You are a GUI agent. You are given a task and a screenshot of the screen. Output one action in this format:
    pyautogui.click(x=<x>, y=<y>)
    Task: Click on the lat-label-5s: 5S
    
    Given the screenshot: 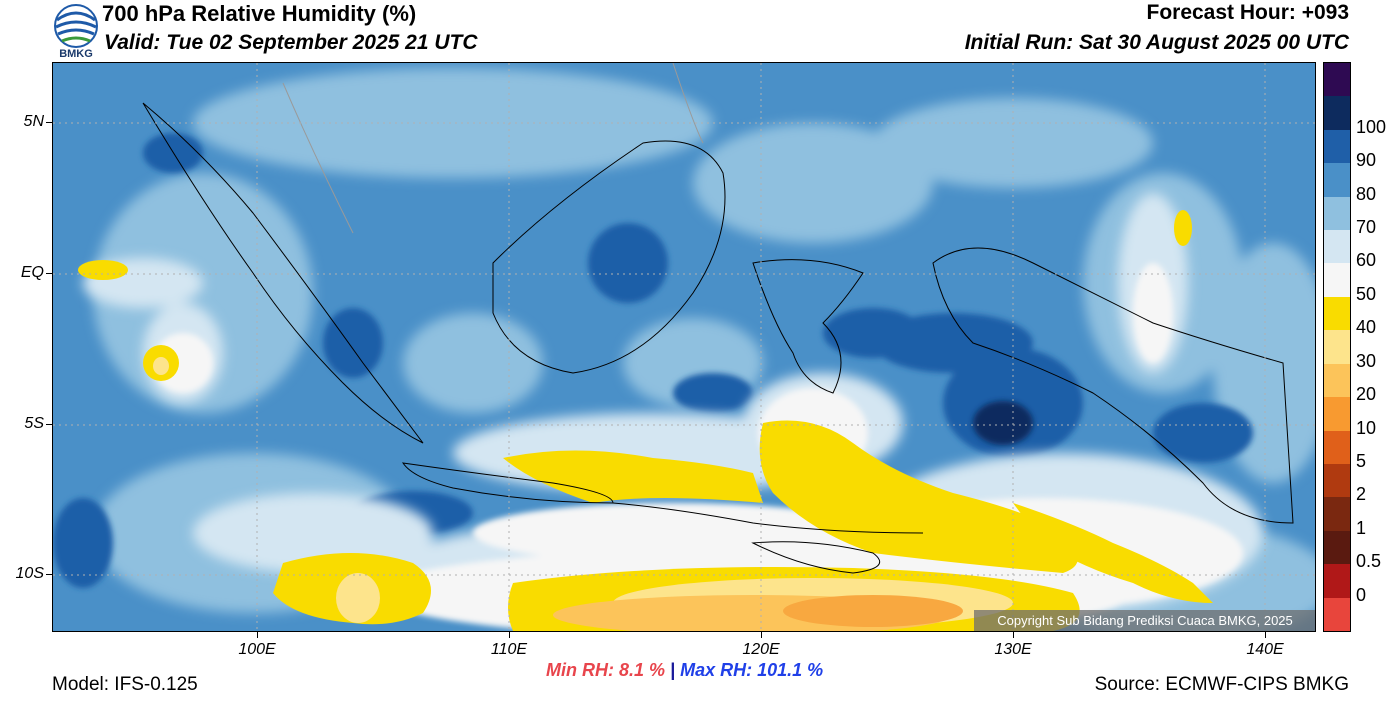 What is the action you would take?
    pyautogui.click(x=34, y=423)
    